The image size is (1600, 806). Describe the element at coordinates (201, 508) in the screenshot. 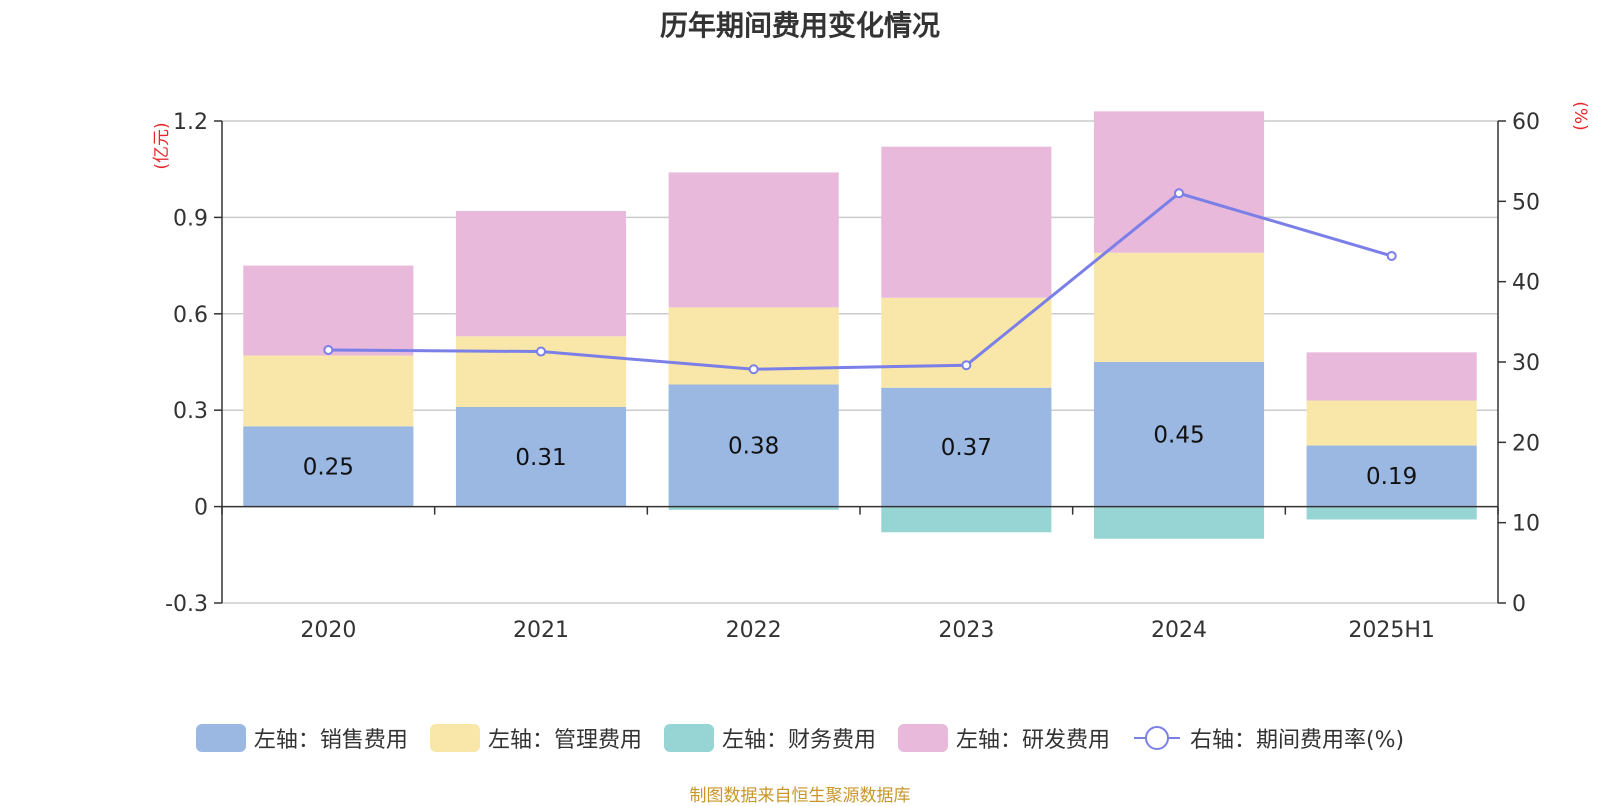

I see `left-axis-tick-label: 0` at that location.